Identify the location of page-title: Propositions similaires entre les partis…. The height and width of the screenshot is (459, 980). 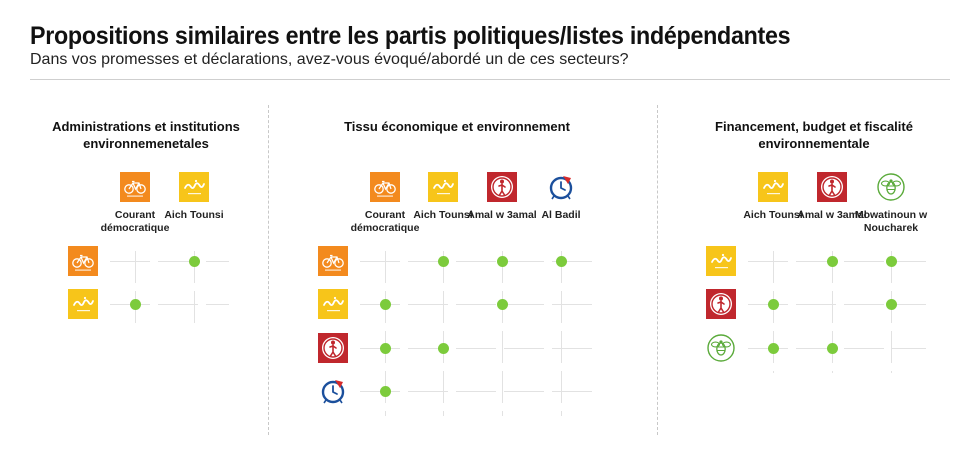
(410, 36).